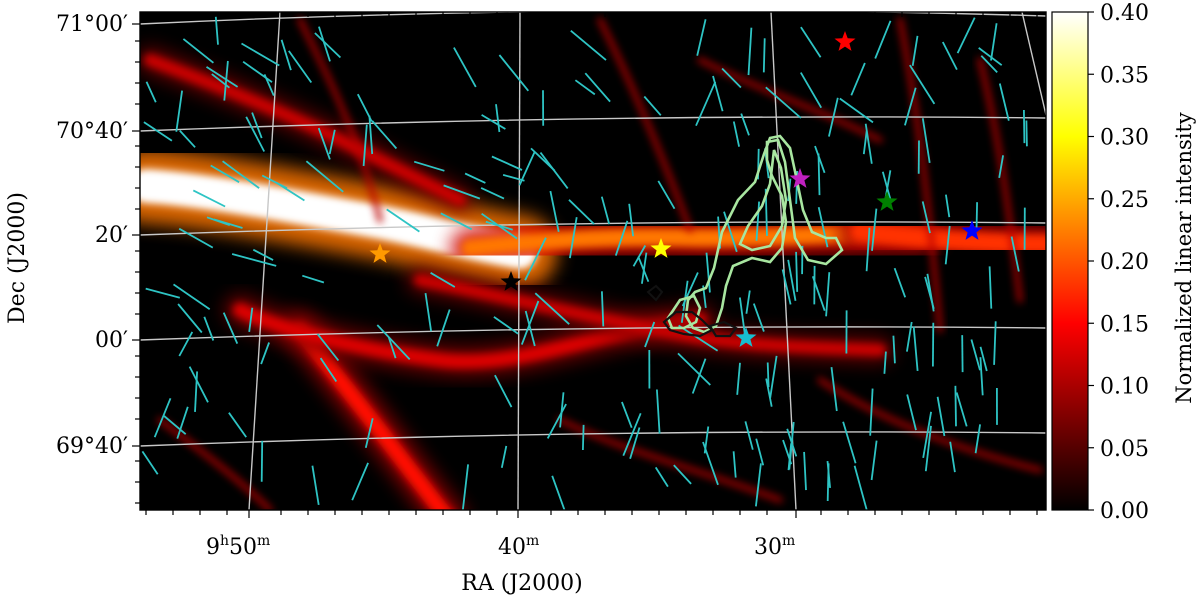 The height and width of the screenshot is (604, 1200). Describe the element at coordinates (655, 293) in the screenshot. I see `black-contour-c` at that location.